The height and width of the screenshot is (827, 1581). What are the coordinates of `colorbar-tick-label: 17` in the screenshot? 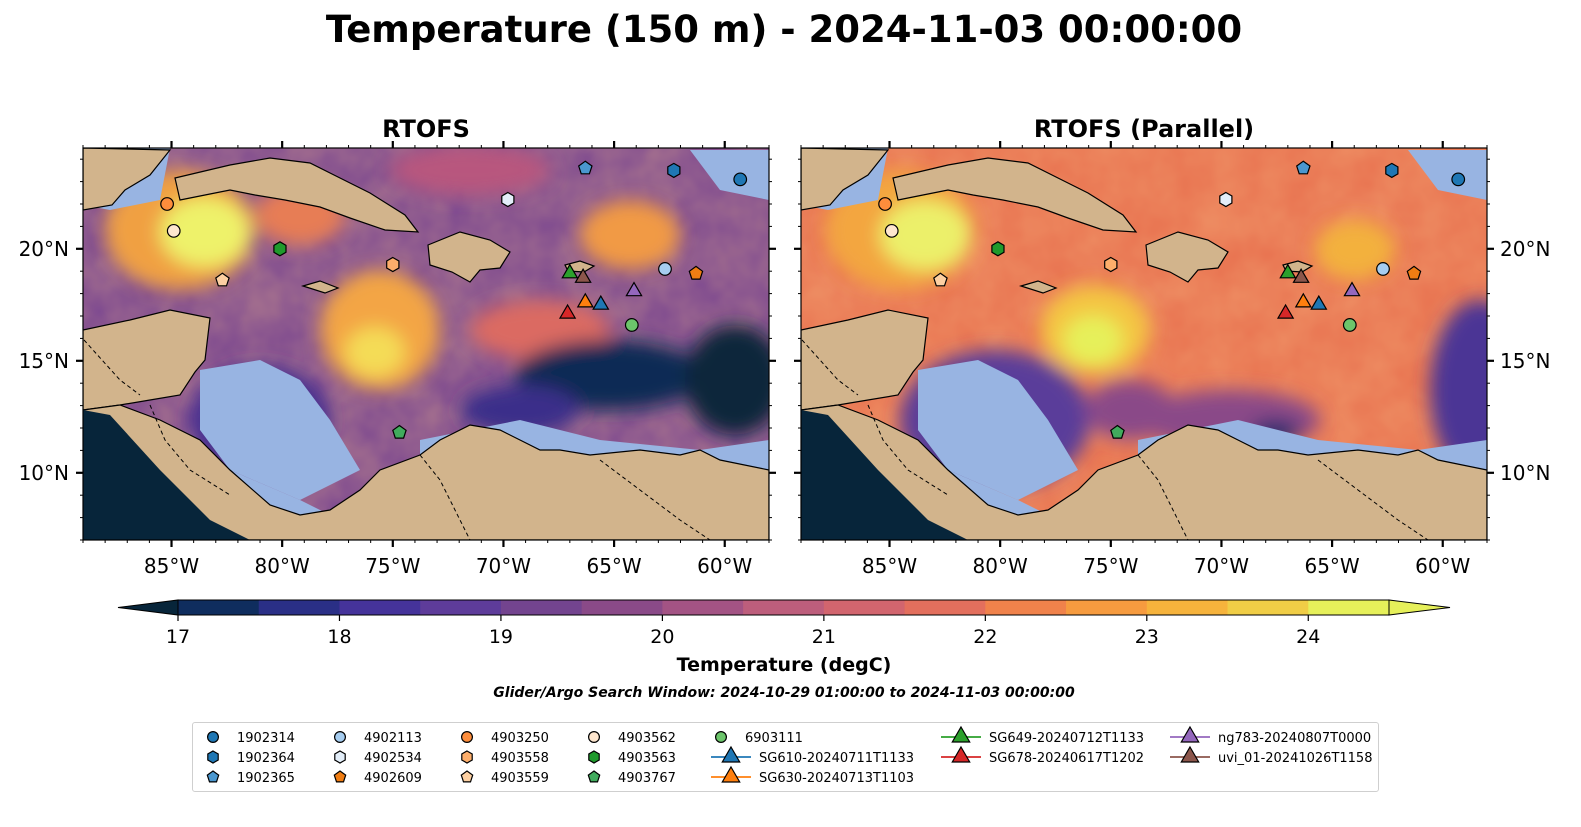 It's located at (178, 637).